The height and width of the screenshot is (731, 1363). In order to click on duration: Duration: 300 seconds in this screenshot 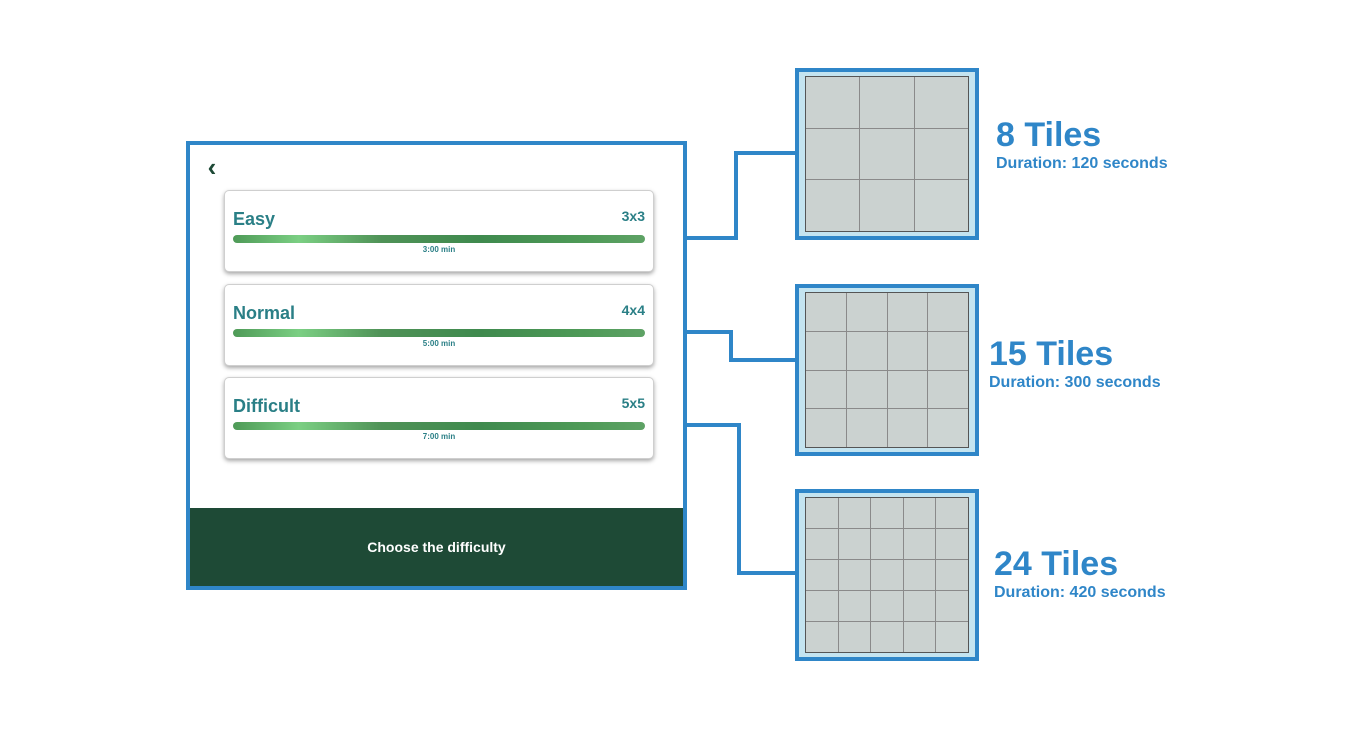, I will do `click(1075, 382)`.